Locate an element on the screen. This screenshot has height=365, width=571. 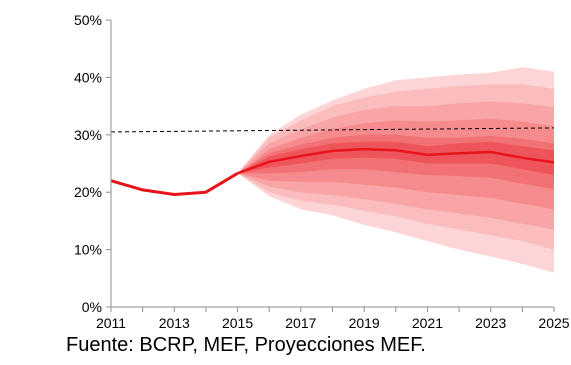
x-tick-label: 2023 is located at coordinates (490, 323).